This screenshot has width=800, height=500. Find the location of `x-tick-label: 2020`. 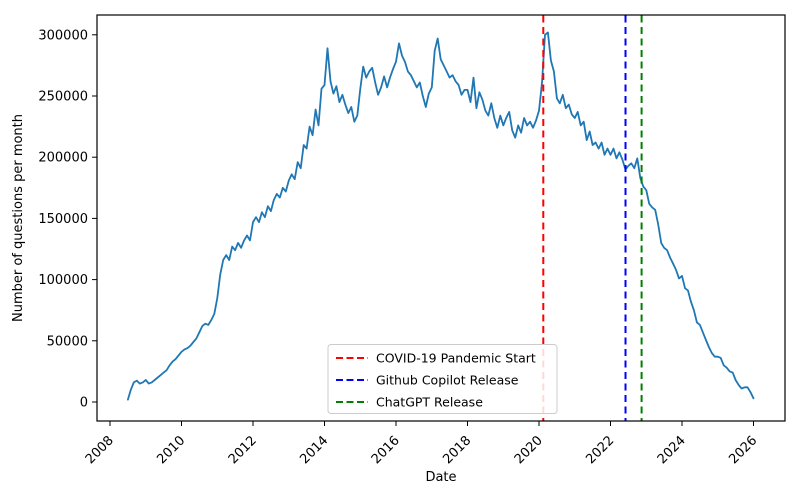

x-tick-label: 2020 is located at coordinates (529, 450).